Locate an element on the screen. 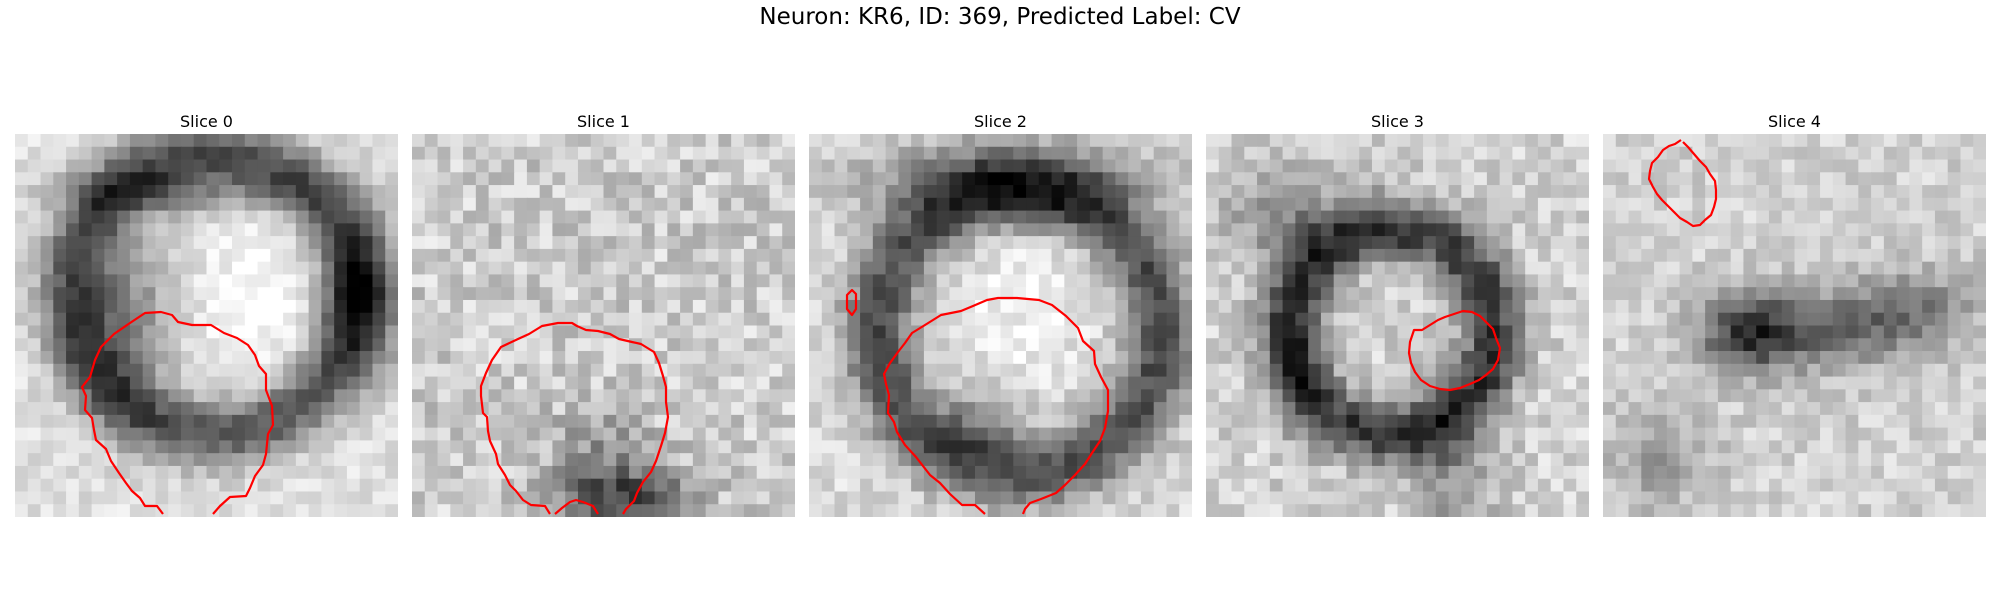 This screenshot has width=2000, height=600. slice-title: Slice 1 is located at coordinates (603, 122).